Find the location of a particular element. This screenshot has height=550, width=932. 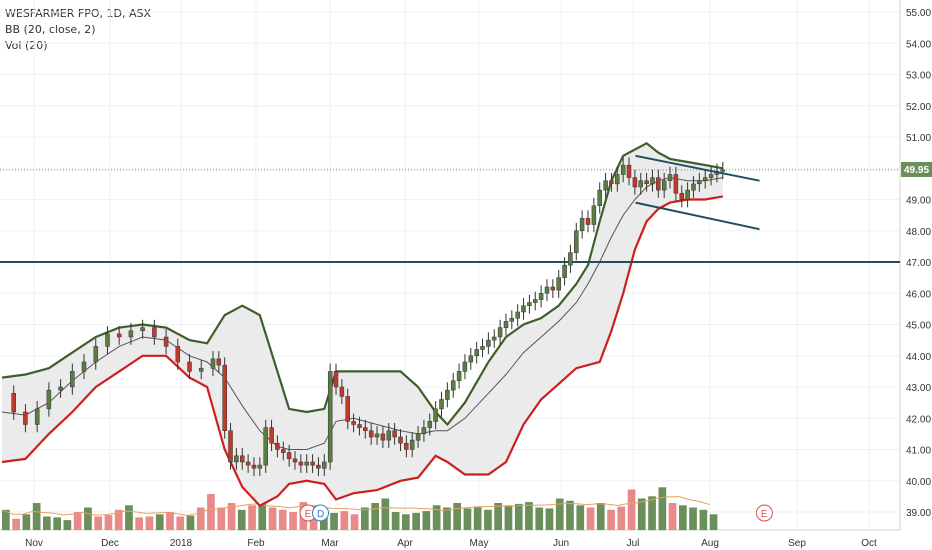

x-tick-label: Mar is located at coordinates (330, 543).